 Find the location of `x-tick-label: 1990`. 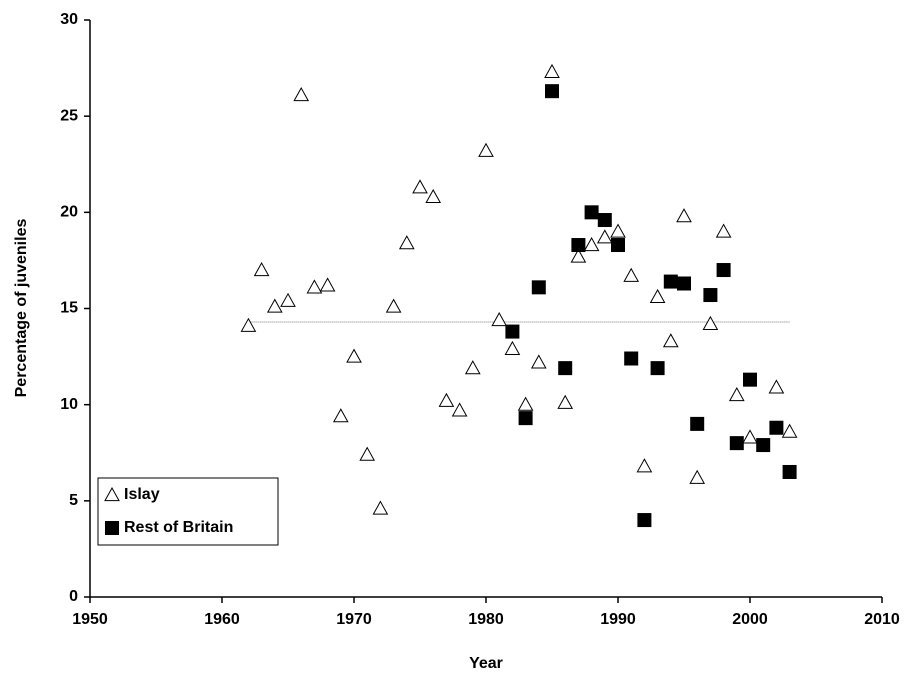

x-tick-label: 1990 is located at coordinates (618, 619).